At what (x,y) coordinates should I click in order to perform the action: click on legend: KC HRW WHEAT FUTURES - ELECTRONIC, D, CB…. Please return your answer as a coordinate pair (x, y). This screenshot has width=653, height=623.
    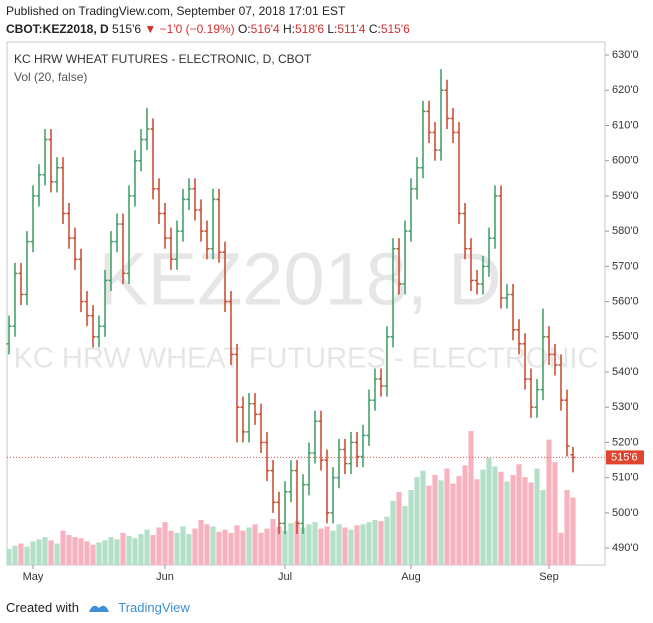
    Looking at the image, I should click on (163, 59).